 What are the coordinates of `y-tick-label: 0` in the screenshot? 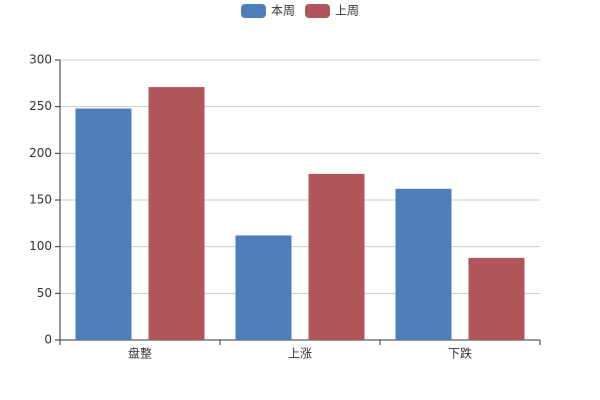 It's located at (48, 340).